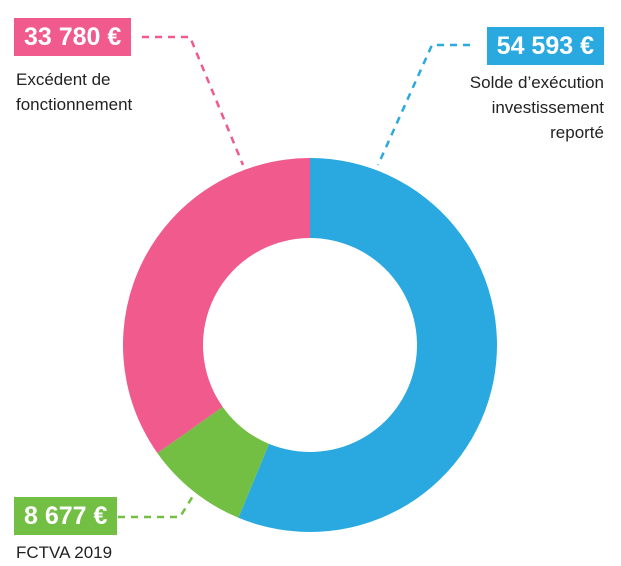  I want to click on donut-slice, so click(213, 462).